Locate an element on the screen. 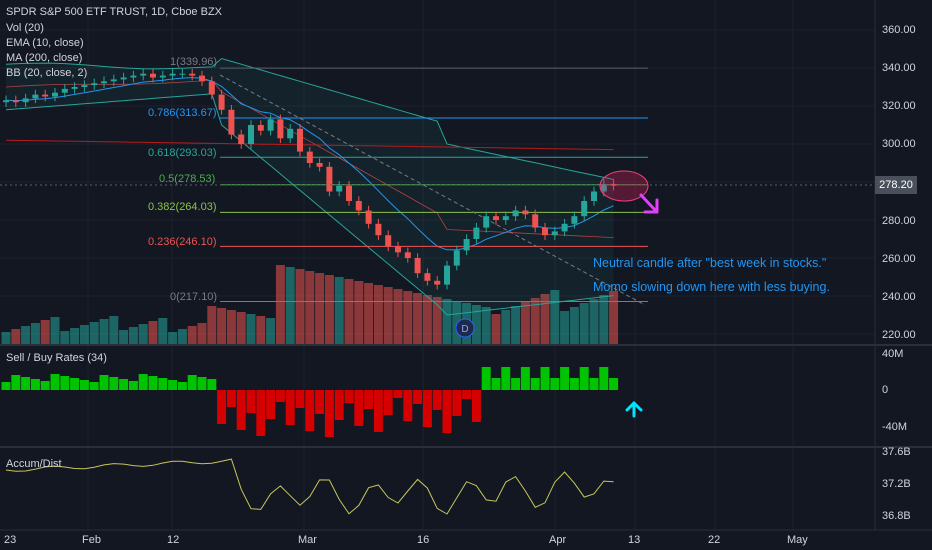 The height and width of the screenshot is (550, 932). cyan-up-arrow is located at coordinates (634, 409).